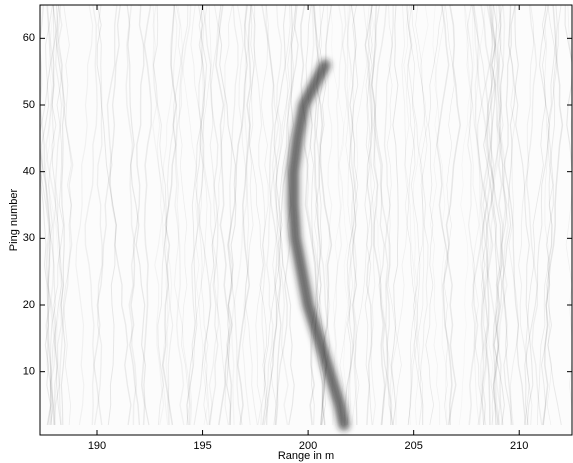  Describe the element at coordinates (29, 305) in the screenshot. I see `y-tick-label: 20` at that location.